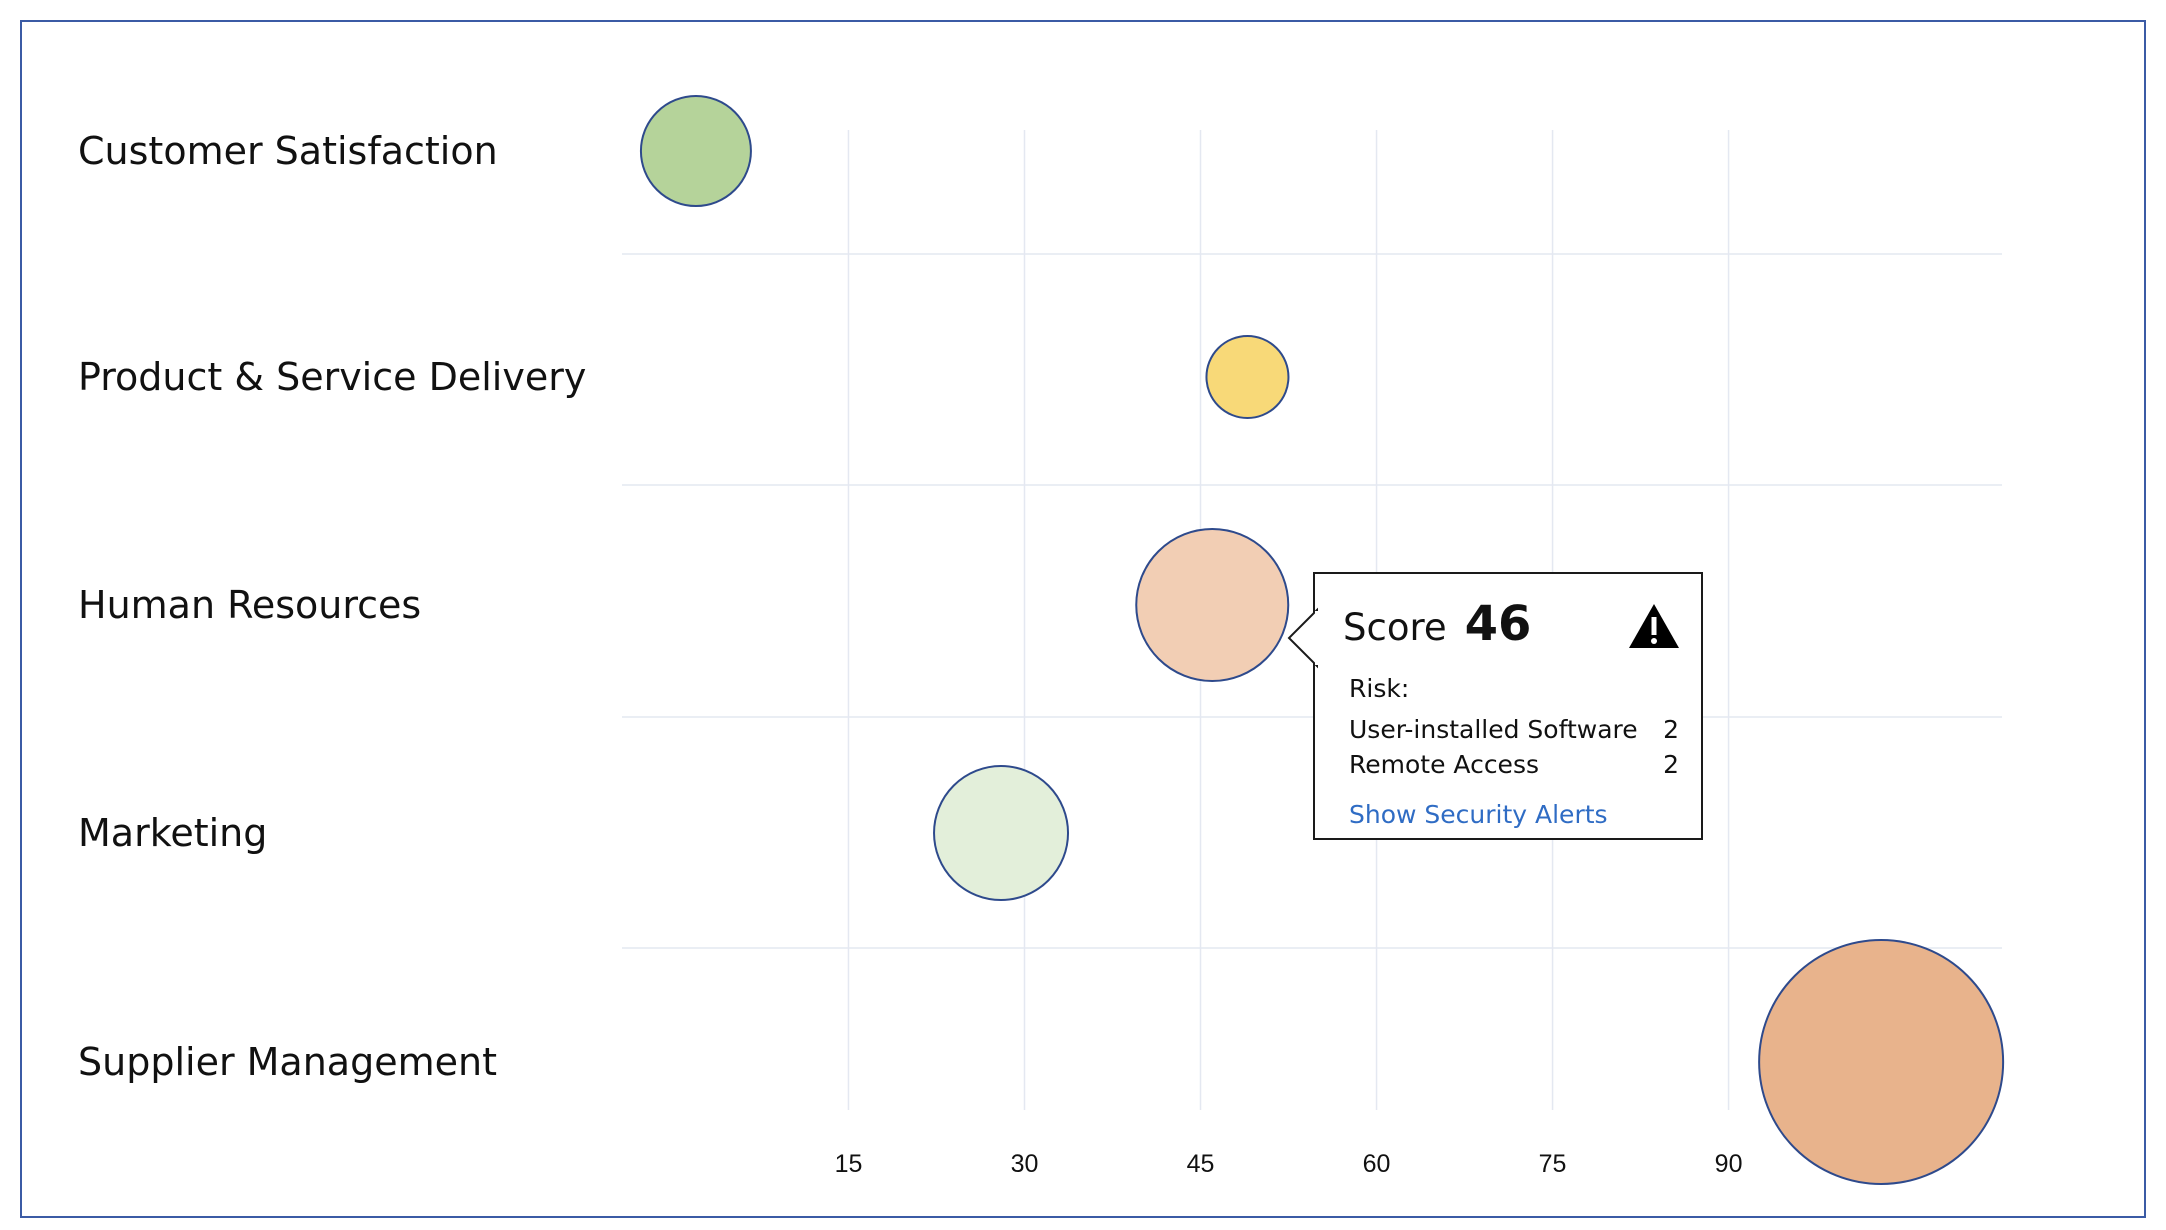  Describe the element at coordinates (1729, 1164) in the screenshot. I see `x-tick-label: 90` at that location.